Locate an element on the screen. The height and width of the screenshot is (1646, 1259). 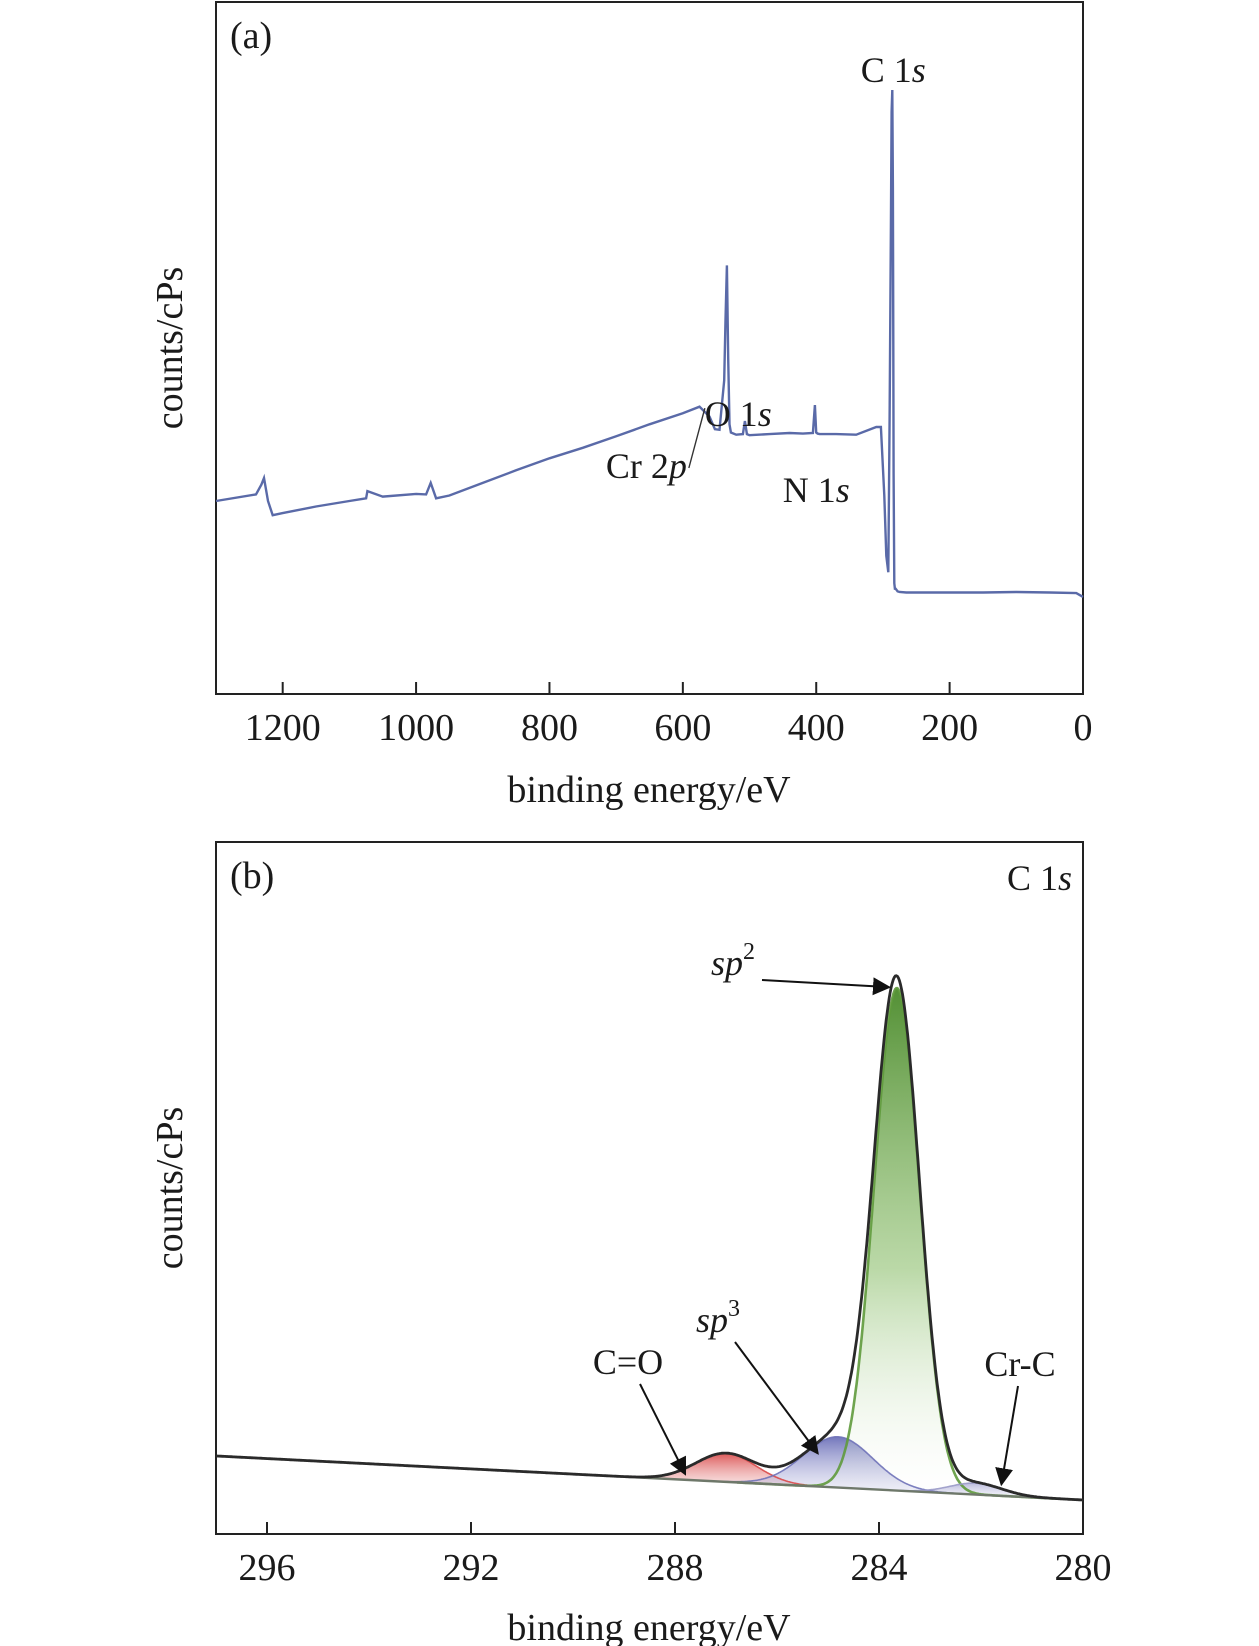
panel-a-label: (a) is located at coordinates (251, 36).